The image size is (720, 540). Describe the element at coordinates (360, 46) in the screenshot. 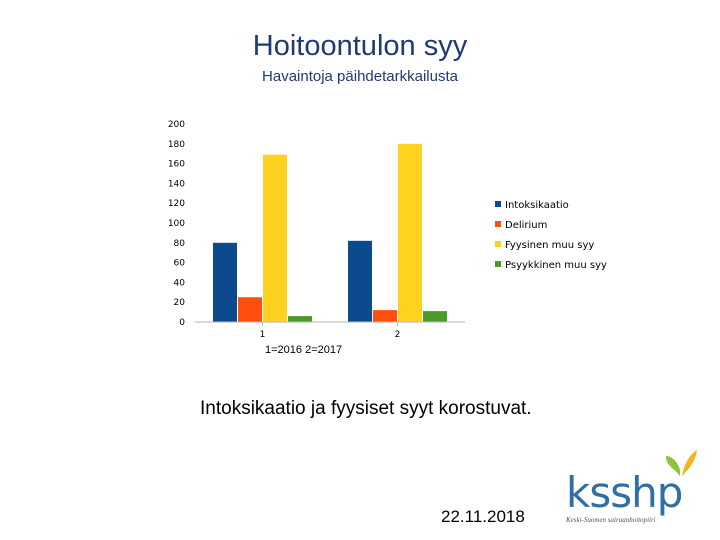

I see `slide-title: Hoitoontulon syy` at that location.